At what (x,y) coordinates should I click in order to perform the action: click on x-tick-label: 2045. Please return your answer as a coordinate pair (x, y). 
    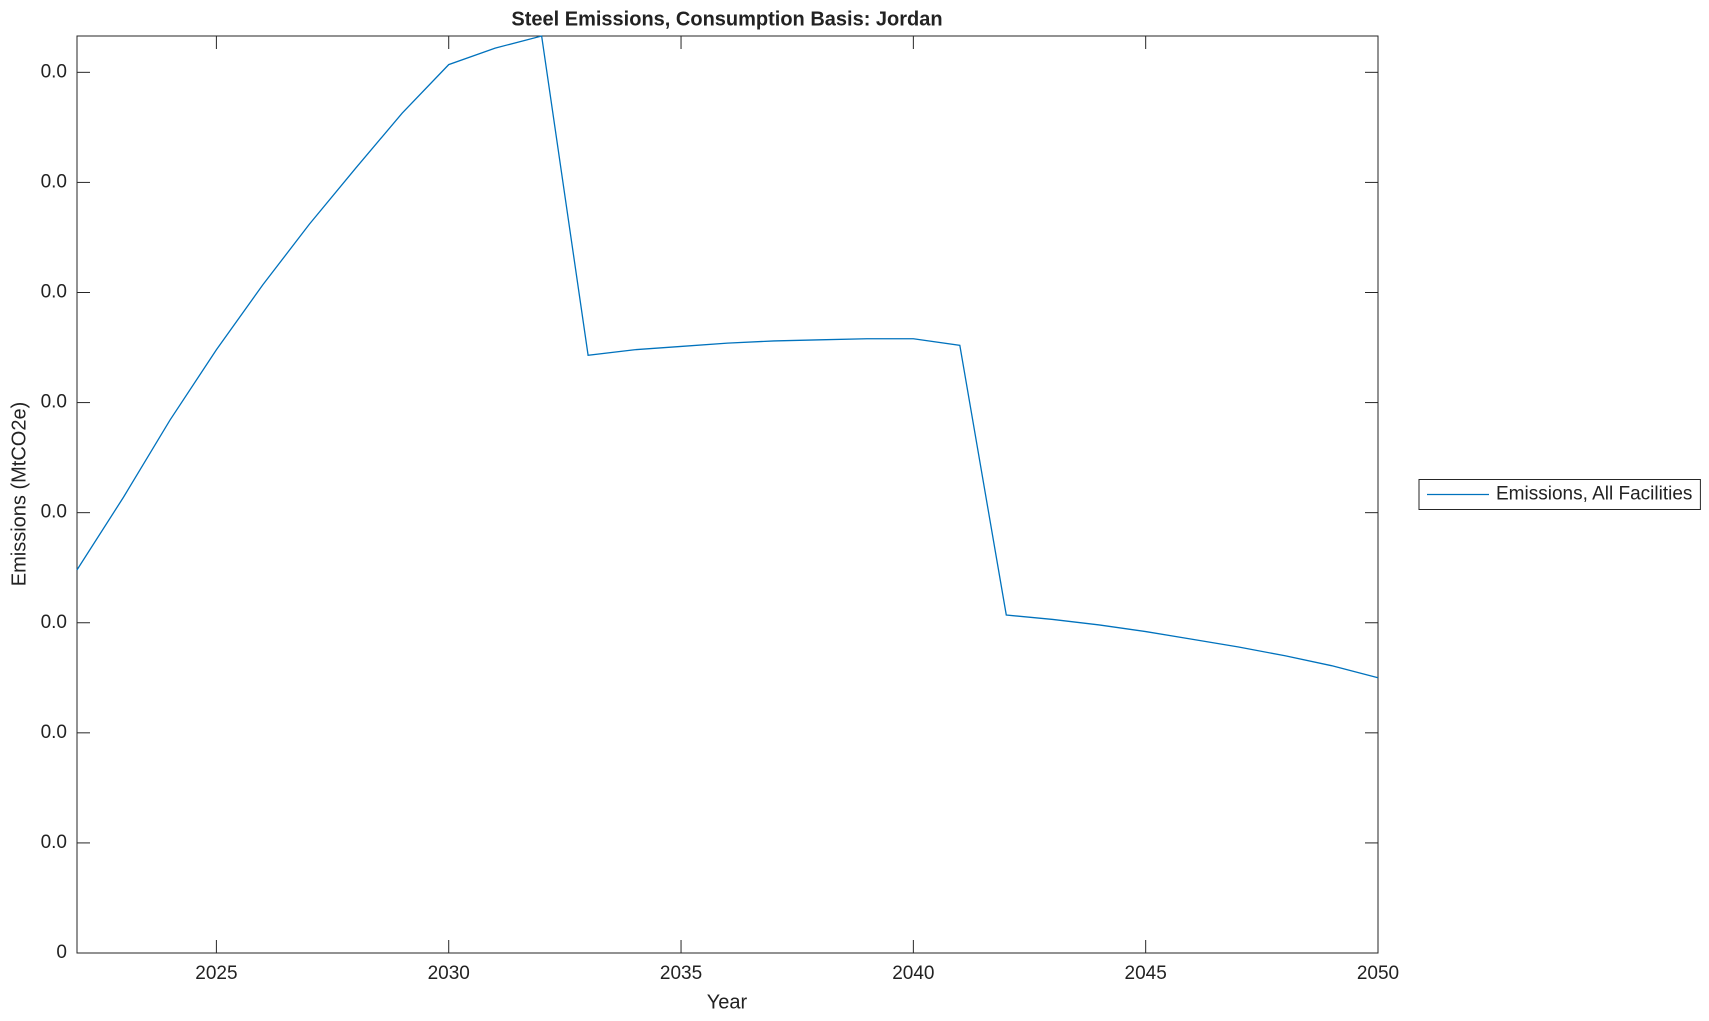
    Looking at the image, I should click on (1146, 973).